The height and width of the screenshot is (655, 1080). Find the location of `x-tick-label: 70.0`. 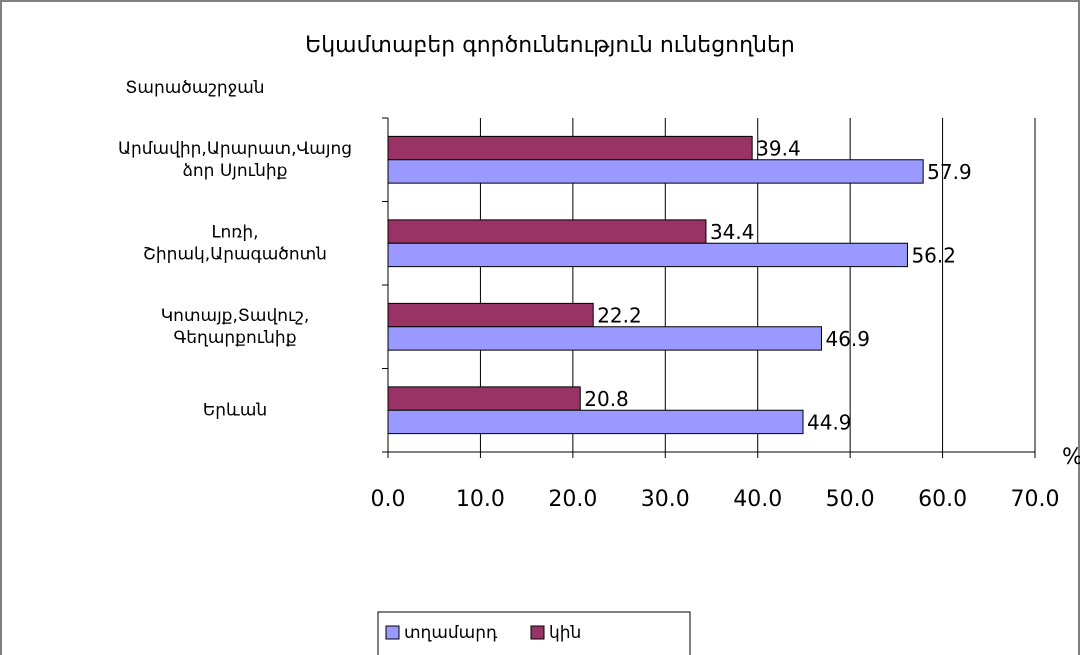

x-tick-label: 70.0 is located at coordinates (1035, 499).